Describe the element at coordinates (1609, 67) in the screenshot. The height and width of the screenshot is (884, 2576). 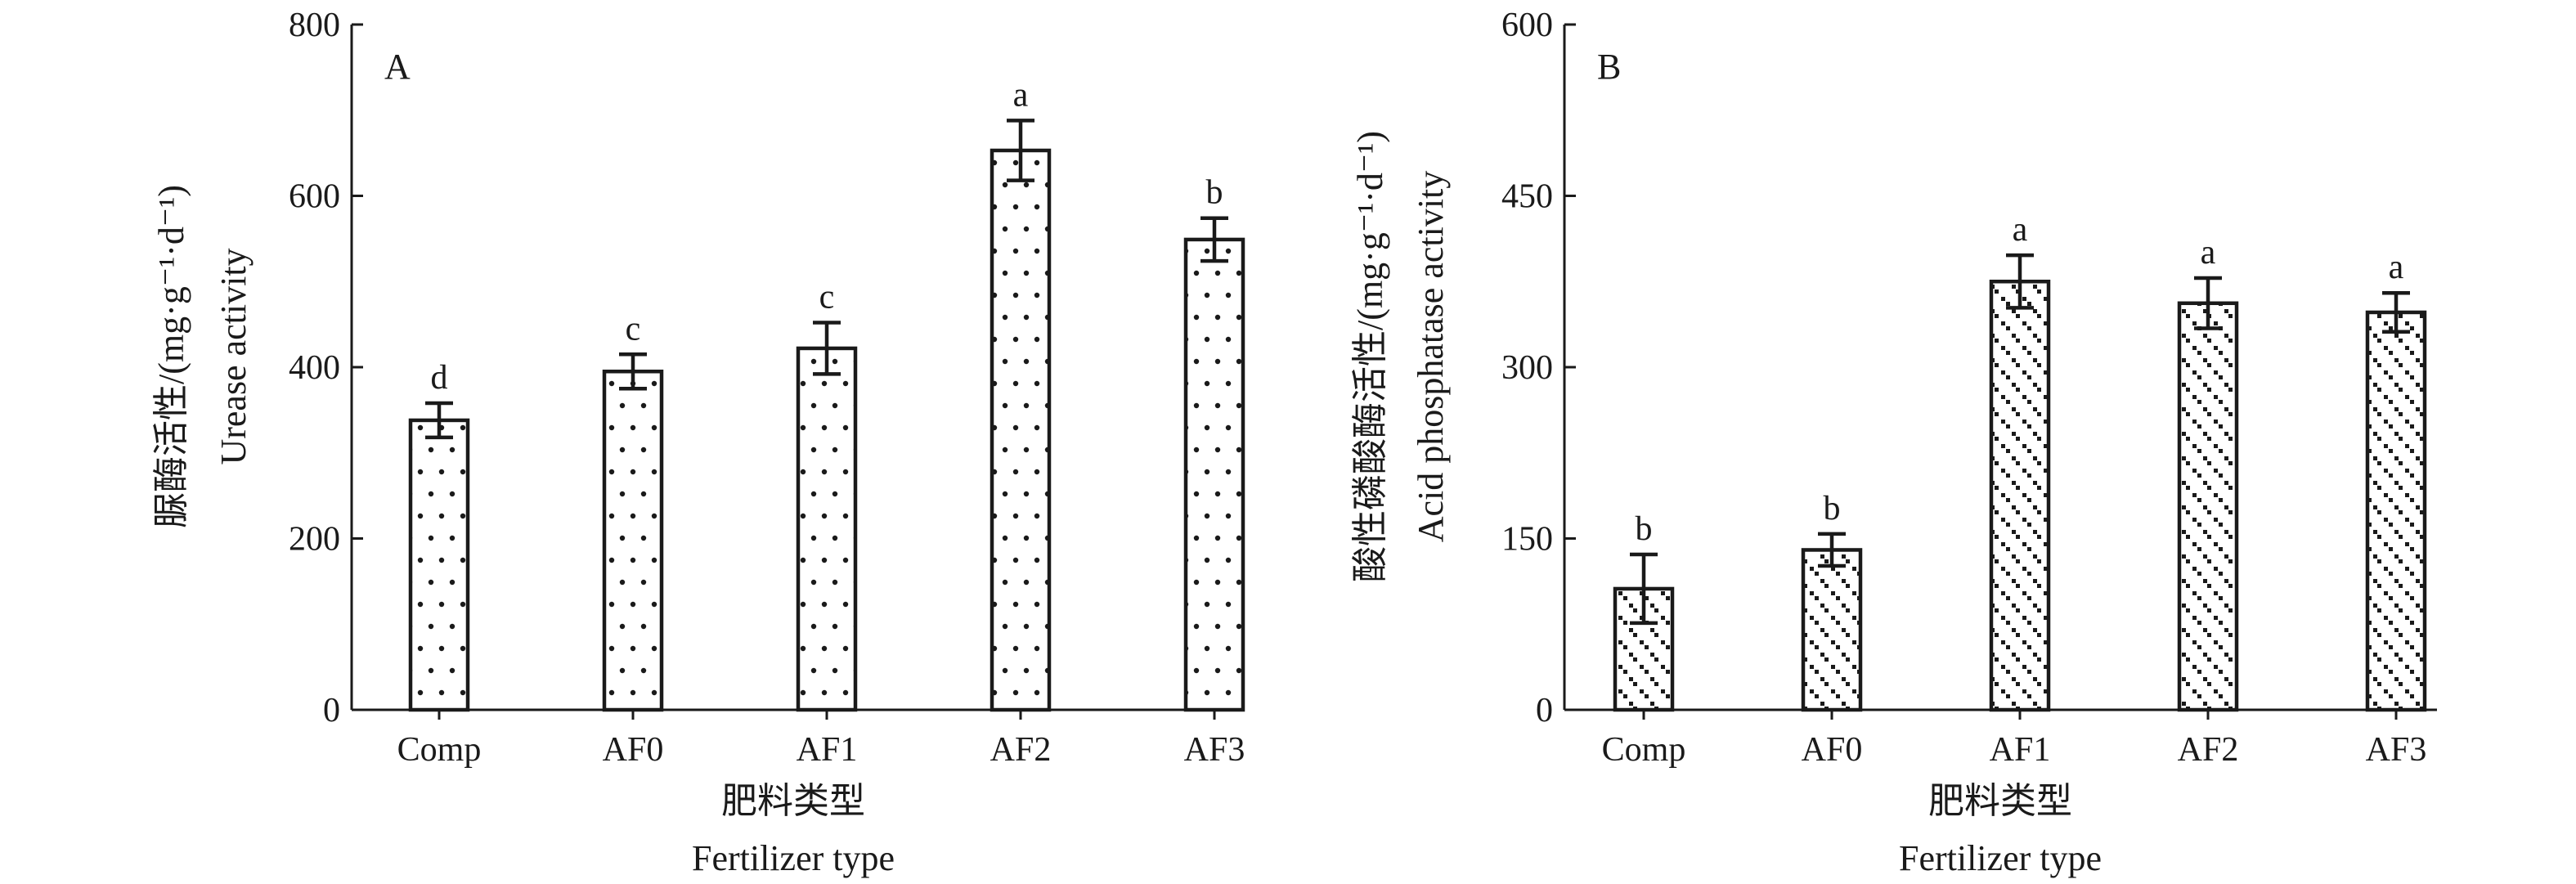
I see `panel-b-label: B` at that location.